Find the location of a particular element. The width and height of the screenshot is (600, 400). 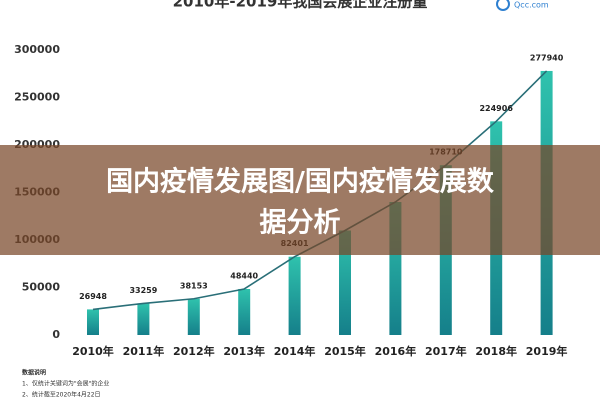

y-tick-label: 50000 is located at coordinates (41, 287).